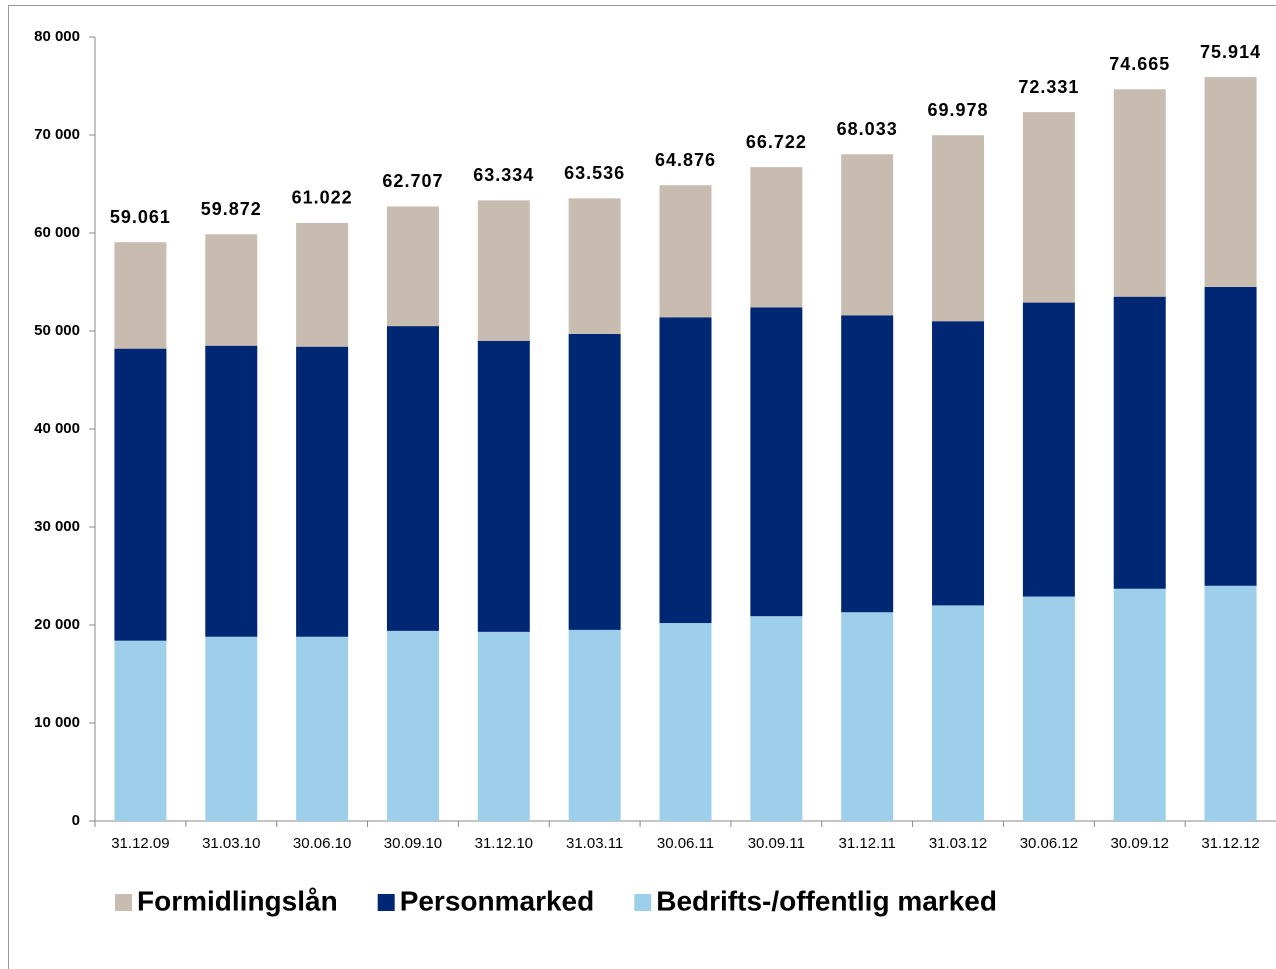 This screenshot has height=969, width=1276. Describe the element at coordinates (594, 843) in the screenshot. I see `x-tick-label: 31.03.11` at that location.